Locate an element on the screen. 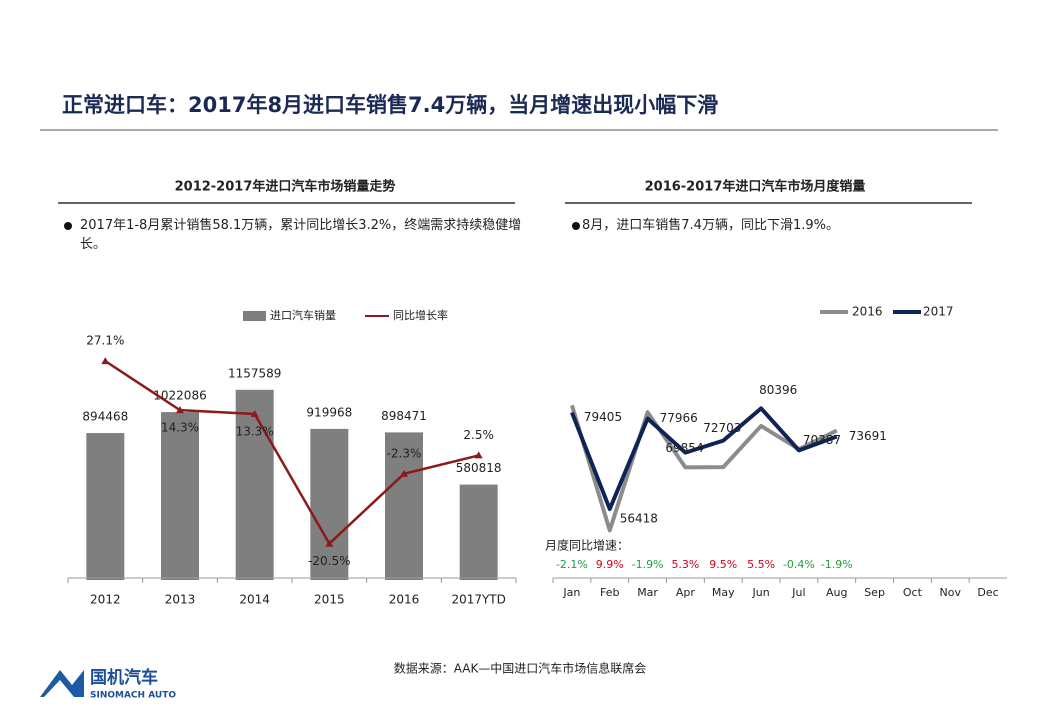 This screenshot has width=1040, height=720. line-label: -20.5% is located at coordinates (329, 561).